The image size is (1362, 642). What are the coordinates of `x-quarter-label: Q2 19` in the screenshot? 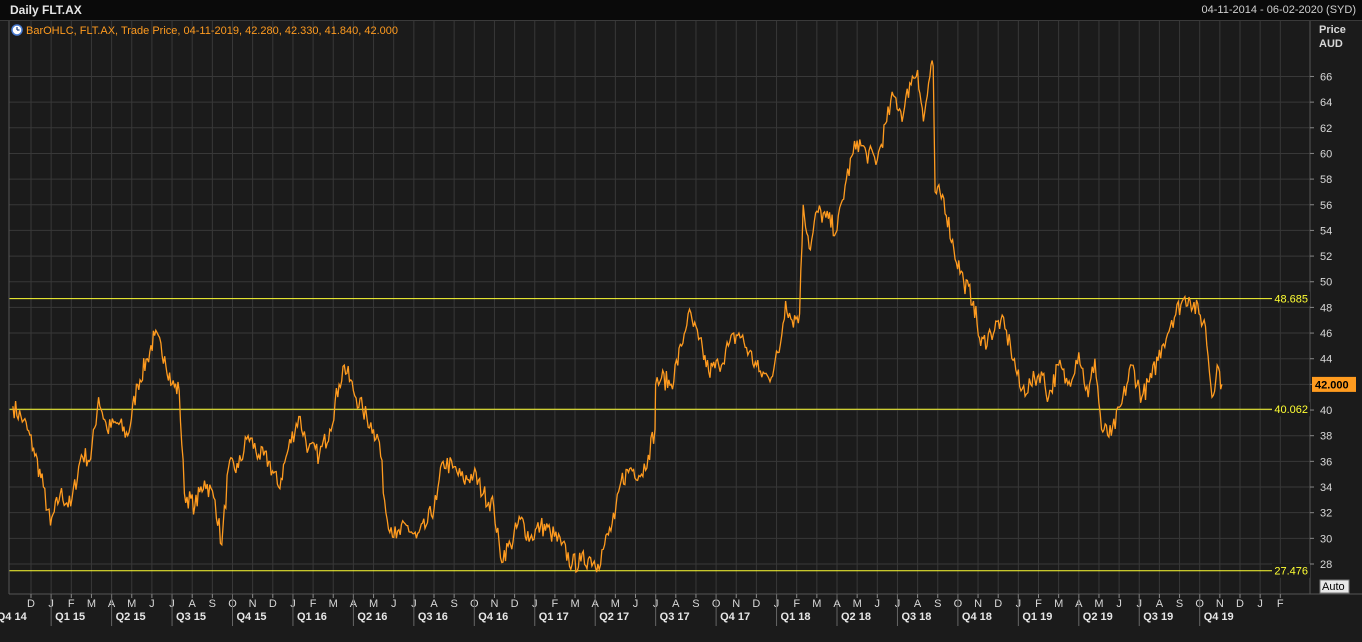 It's located at (1098, 617).